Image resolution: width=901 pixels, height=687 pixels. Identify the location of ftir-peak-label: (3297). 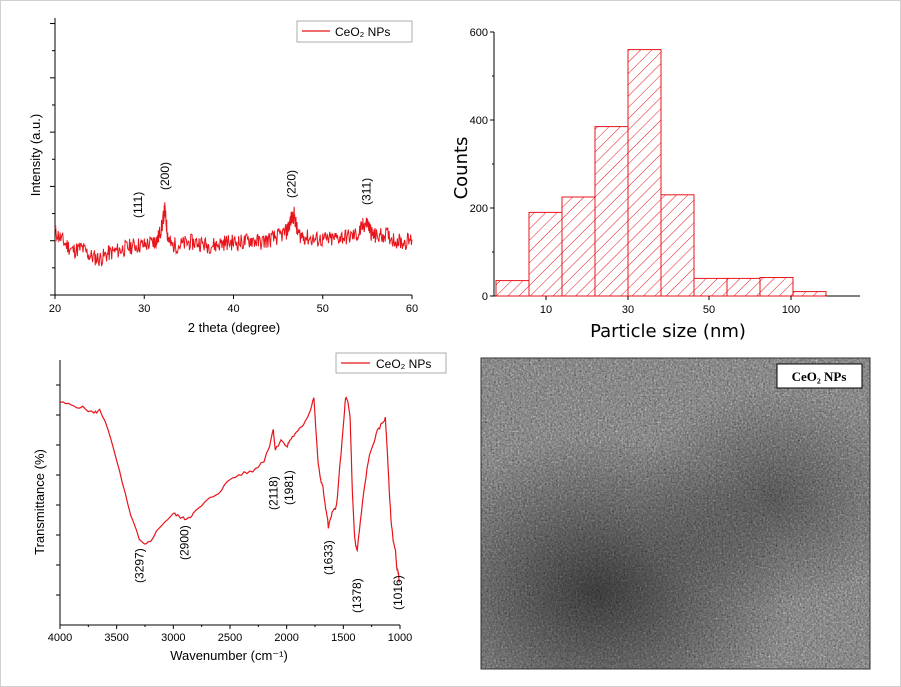
(140, 565).